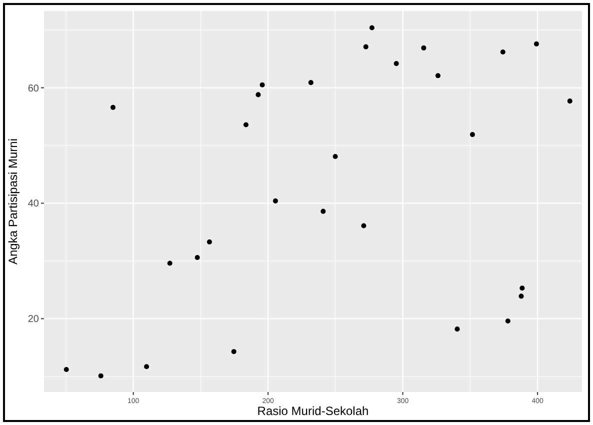 This screenshot has width=593, height=425. What do you see at coordinates (313, 411) in the screenshot?
I see `x-axis-title: Rasio Murid-Sekolah` at bounding box center [313, 411].